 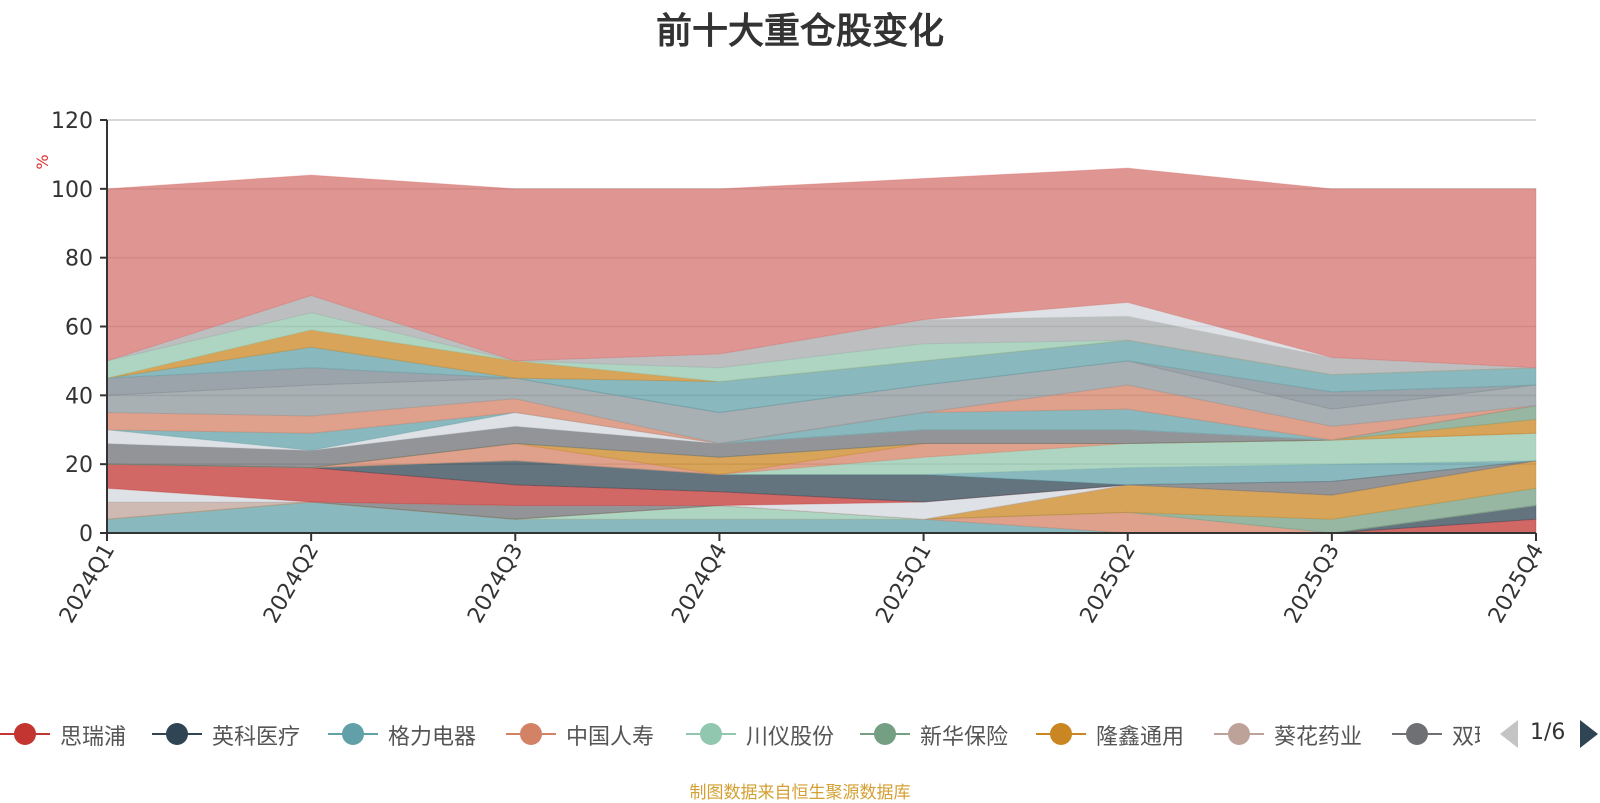 What do you see at coordinates (79, 328) in the screenshot?
I see `y-tick-label: 60` at bounding box center [79, 328].